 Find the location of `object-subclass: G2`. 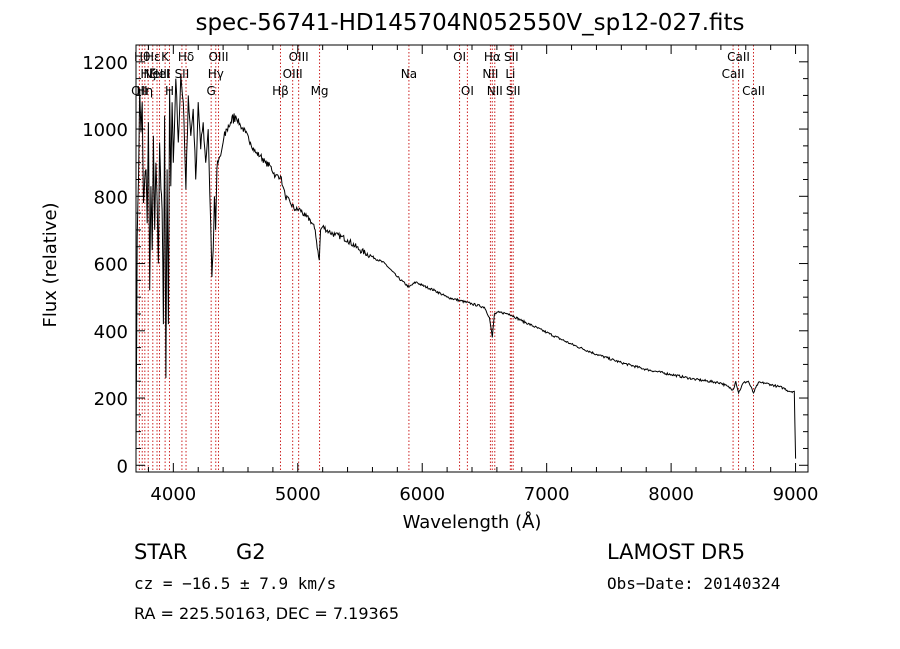

object-subclass: G2 is located at coordinates (251, 552).